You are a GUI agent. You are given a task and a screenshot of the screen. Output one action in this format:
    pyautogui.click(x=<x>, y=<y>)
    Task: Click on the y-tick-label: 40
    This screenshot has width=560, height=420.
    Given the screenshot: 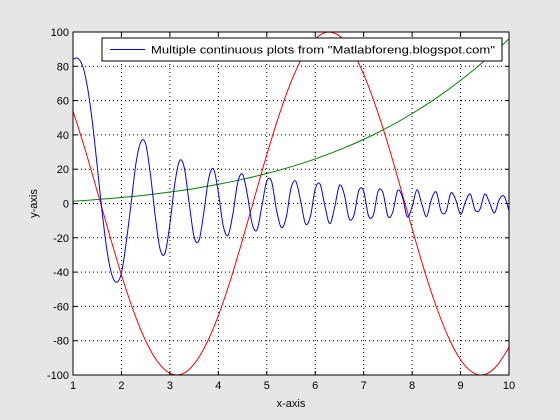 What is the action you would take?
    pyautogui.click(x=63, y=136)
    